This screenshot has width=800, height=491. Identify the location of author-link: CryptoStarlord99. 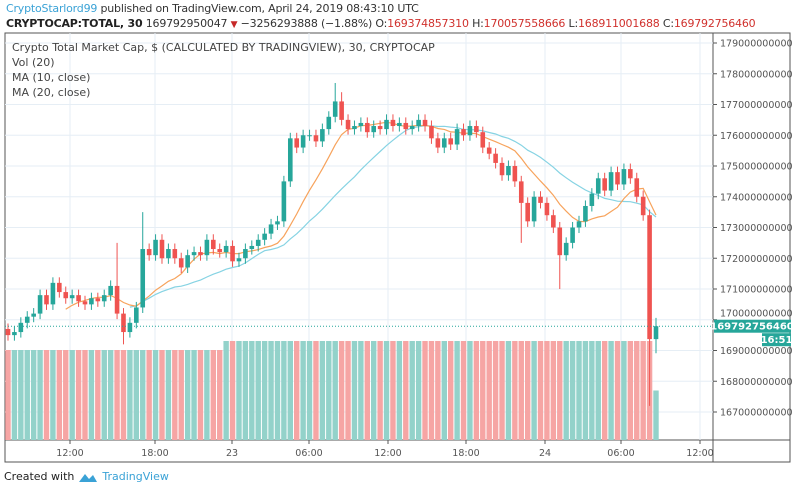
(52, 8).